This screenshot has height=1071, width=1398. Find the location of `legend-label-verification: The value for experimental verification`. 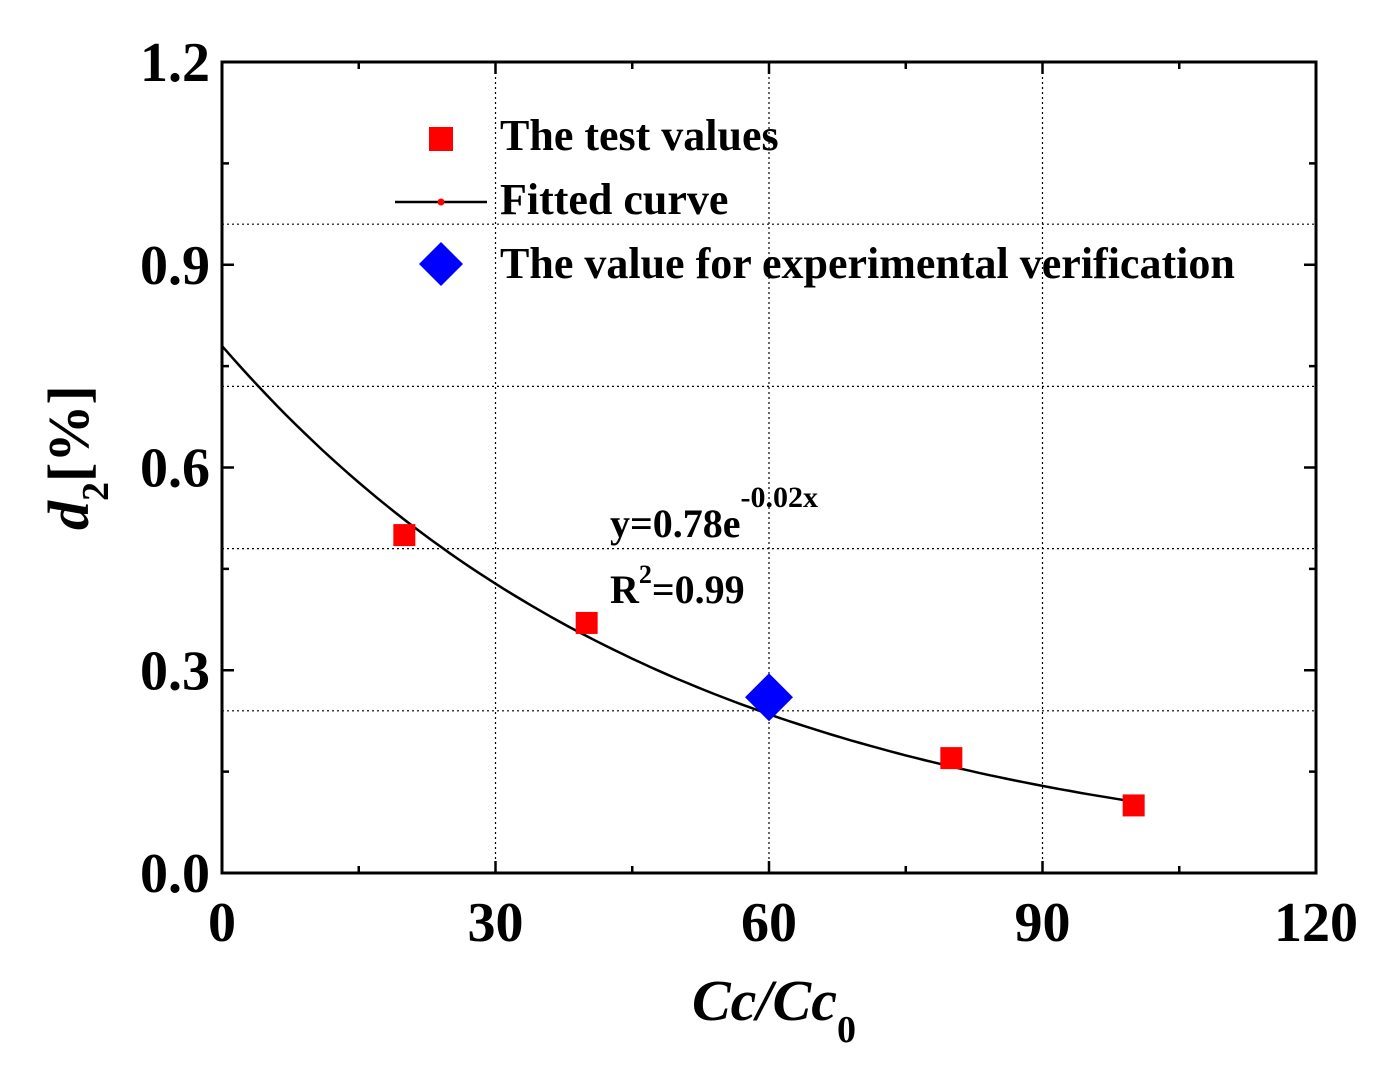

legend-label-verification: The value for experimental verification is located at coordinates (867, 263).